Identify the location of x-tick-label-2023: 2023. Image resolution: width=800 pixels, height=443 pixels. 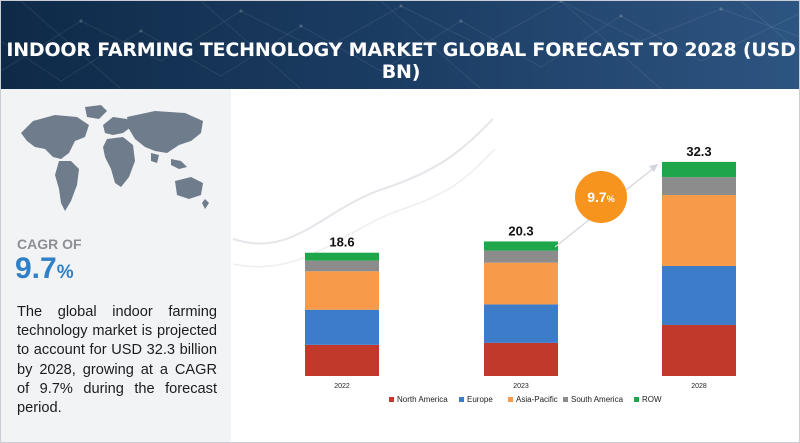
(521, 386).